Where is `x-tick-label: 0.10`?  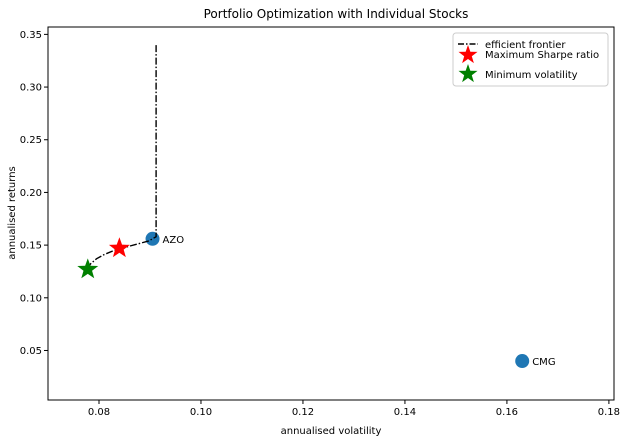
x-tick-label: 0.10 is located at coordinates (201, 412).